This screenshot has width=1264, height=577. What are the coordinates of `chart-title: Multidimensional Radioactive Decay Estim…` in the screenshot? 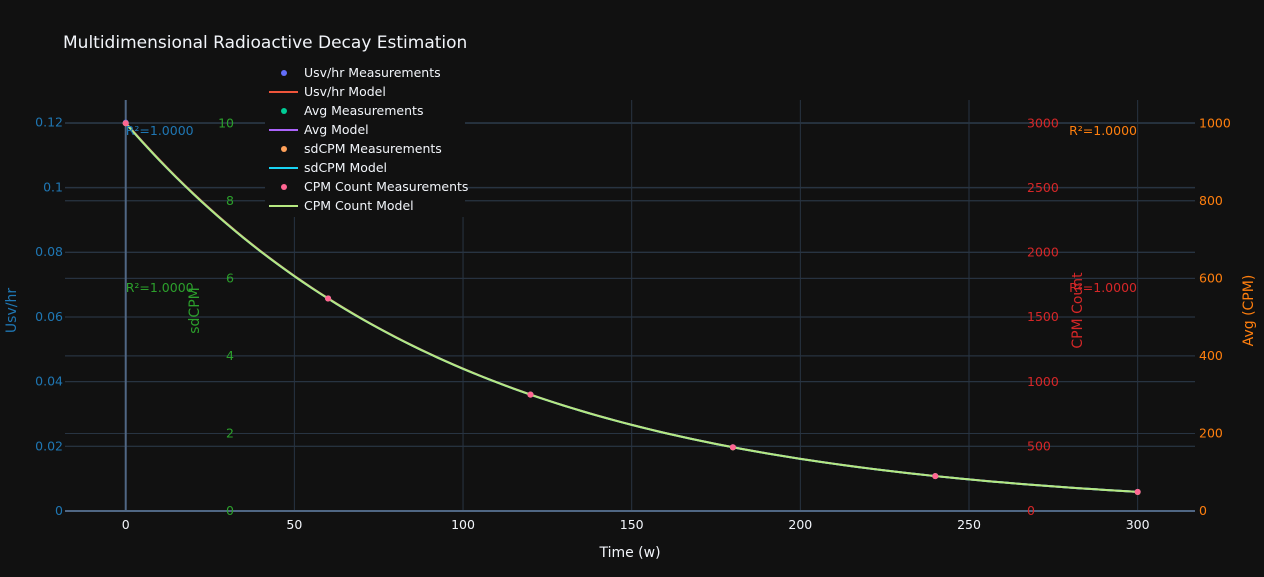 It's located at (265, 43).